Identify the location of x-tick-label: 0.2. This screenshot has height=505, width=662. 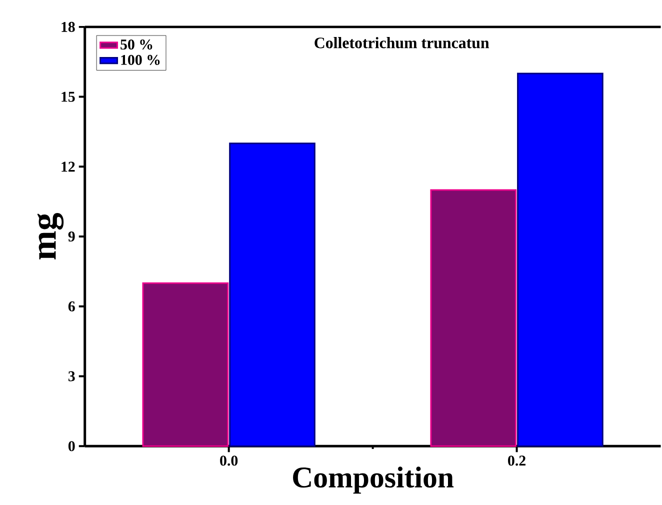
(517, 461).